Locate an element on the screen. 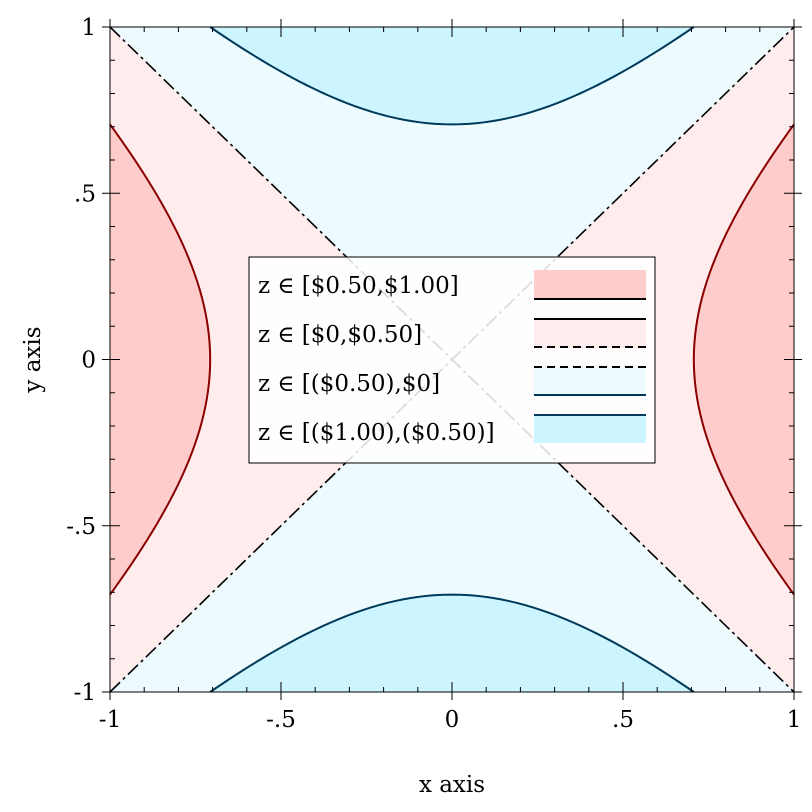  band-z-neg-strong-bottom is located at coordinates (452, 643).